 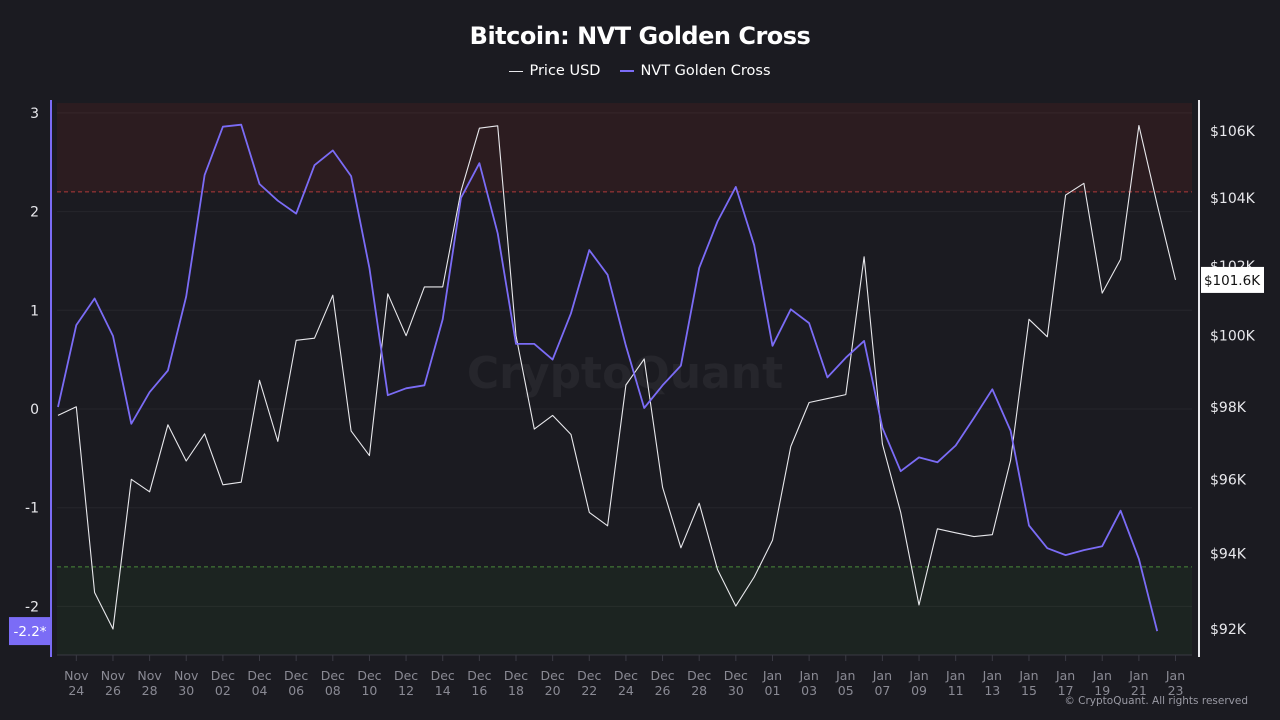 What do you see at coordinates (955, 683) in the screenshot?
I see `x-tick-label: Jan 11` at bounding box center [955, 683].